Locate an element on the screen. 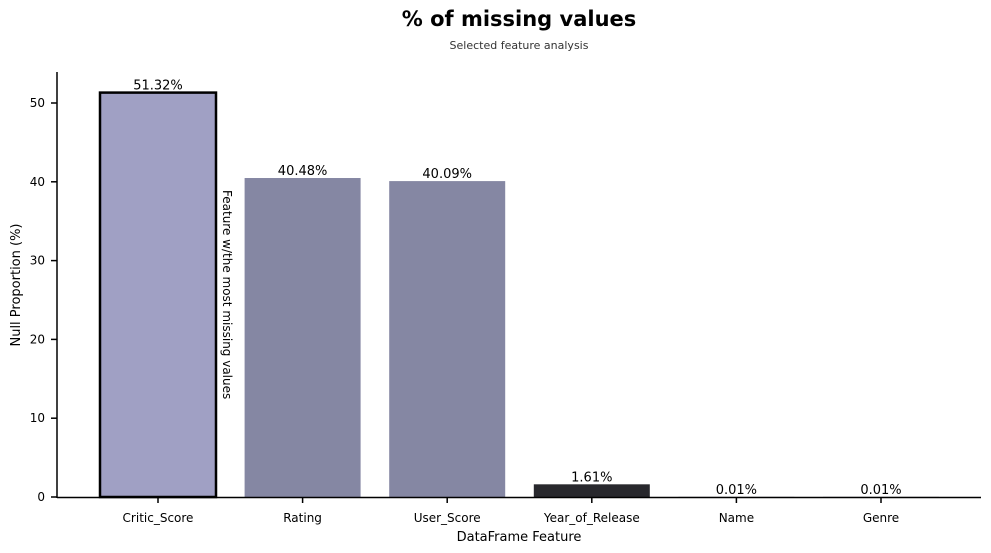 This screenshot has height=553, width=991. data-label-user-score: 40.09% is located at coordinates (447, 174).